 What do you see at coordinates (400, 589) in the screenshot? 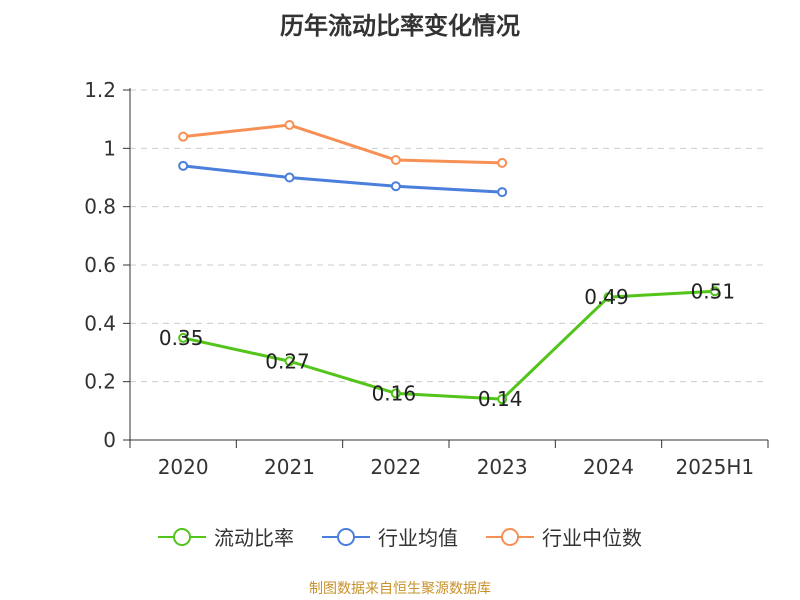
I see `source-note: 制图数据来自恒生聚源数据库` at bounding box center [400, 589].